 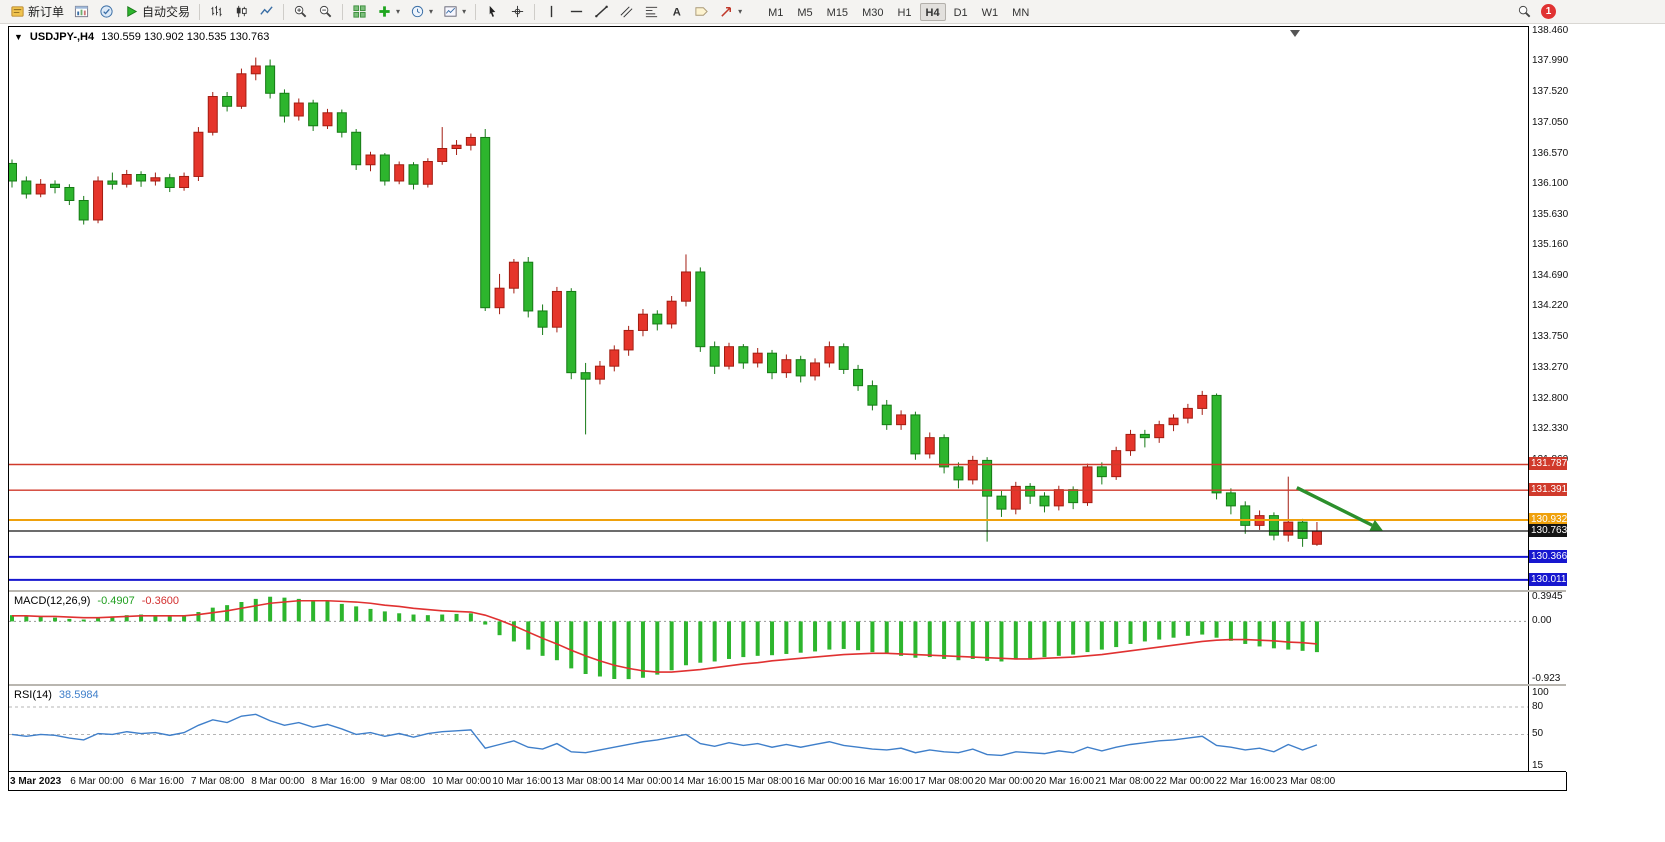 I want to click on fibonacci-tool-button, so click(x=651, y=12).